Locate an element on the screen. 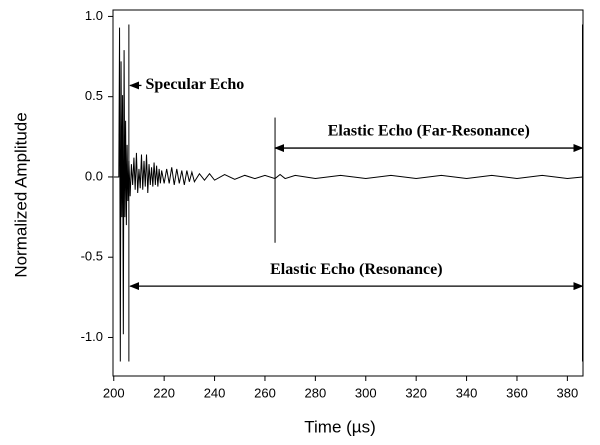 Image resolution: width=600 pixels, height=445 pixels. annotation-label: Specular Echo is located at coordinates (194, 84).